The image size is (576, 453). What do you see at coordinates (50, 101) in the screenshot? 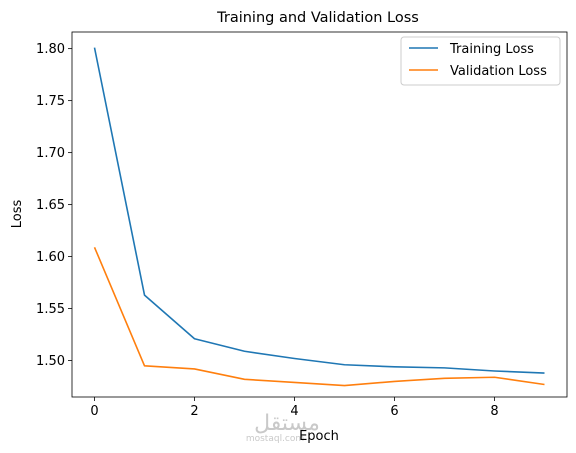
I see `y-tick-label: 1.75` at bounding box center [50, 101].